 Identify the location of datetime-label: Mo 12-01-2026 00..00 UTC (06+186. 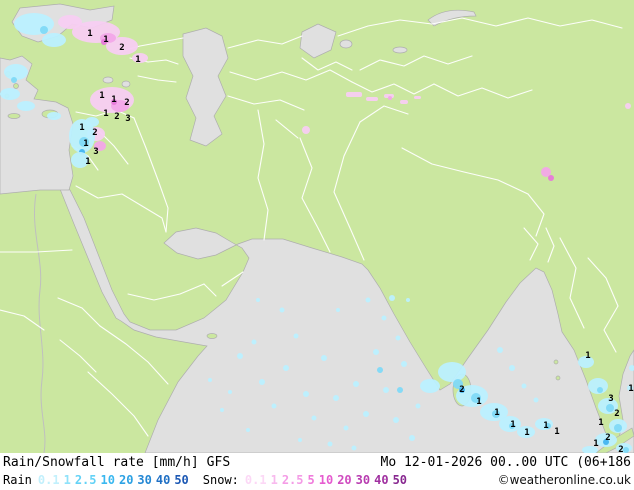
(505, 462).